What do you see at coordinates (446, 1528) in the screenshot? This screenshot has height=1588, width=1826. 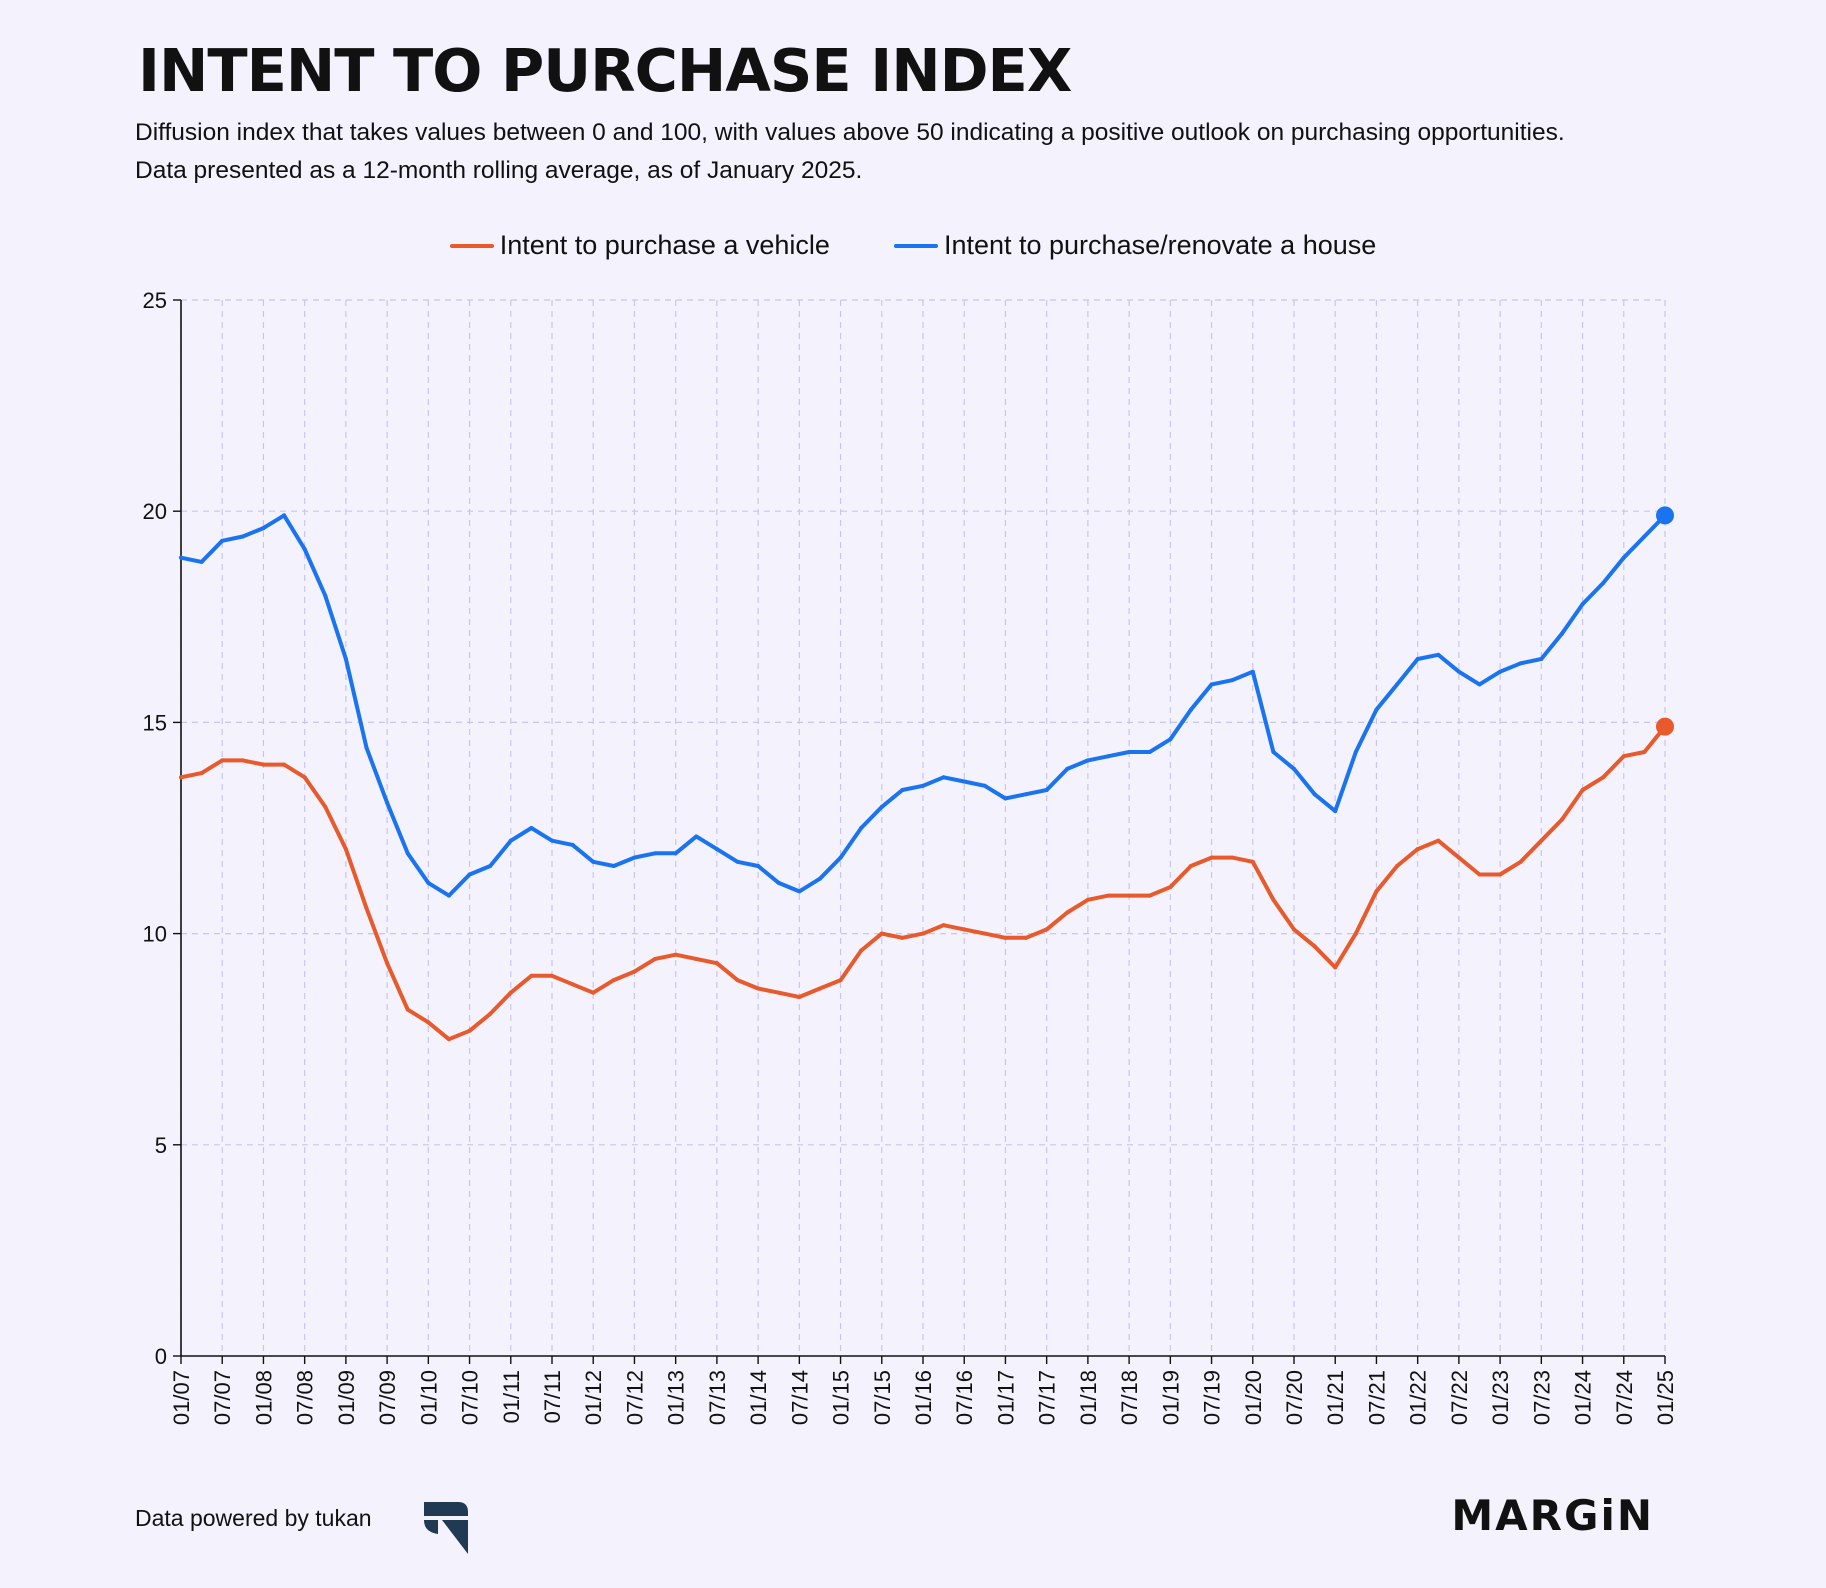 I see `tukan-logo-icon` at bounding box center [446, 1528].